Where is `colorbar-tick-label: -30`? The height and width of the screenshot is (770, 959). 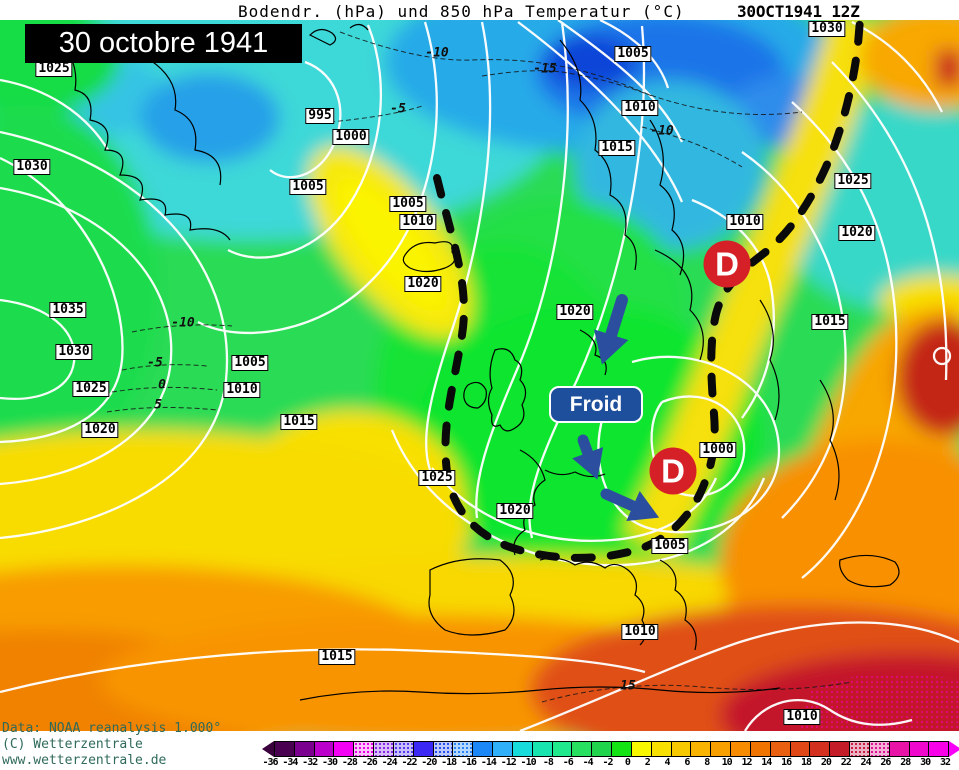 colorbar-tick-label: -30 is located at coordinates (330, 762).